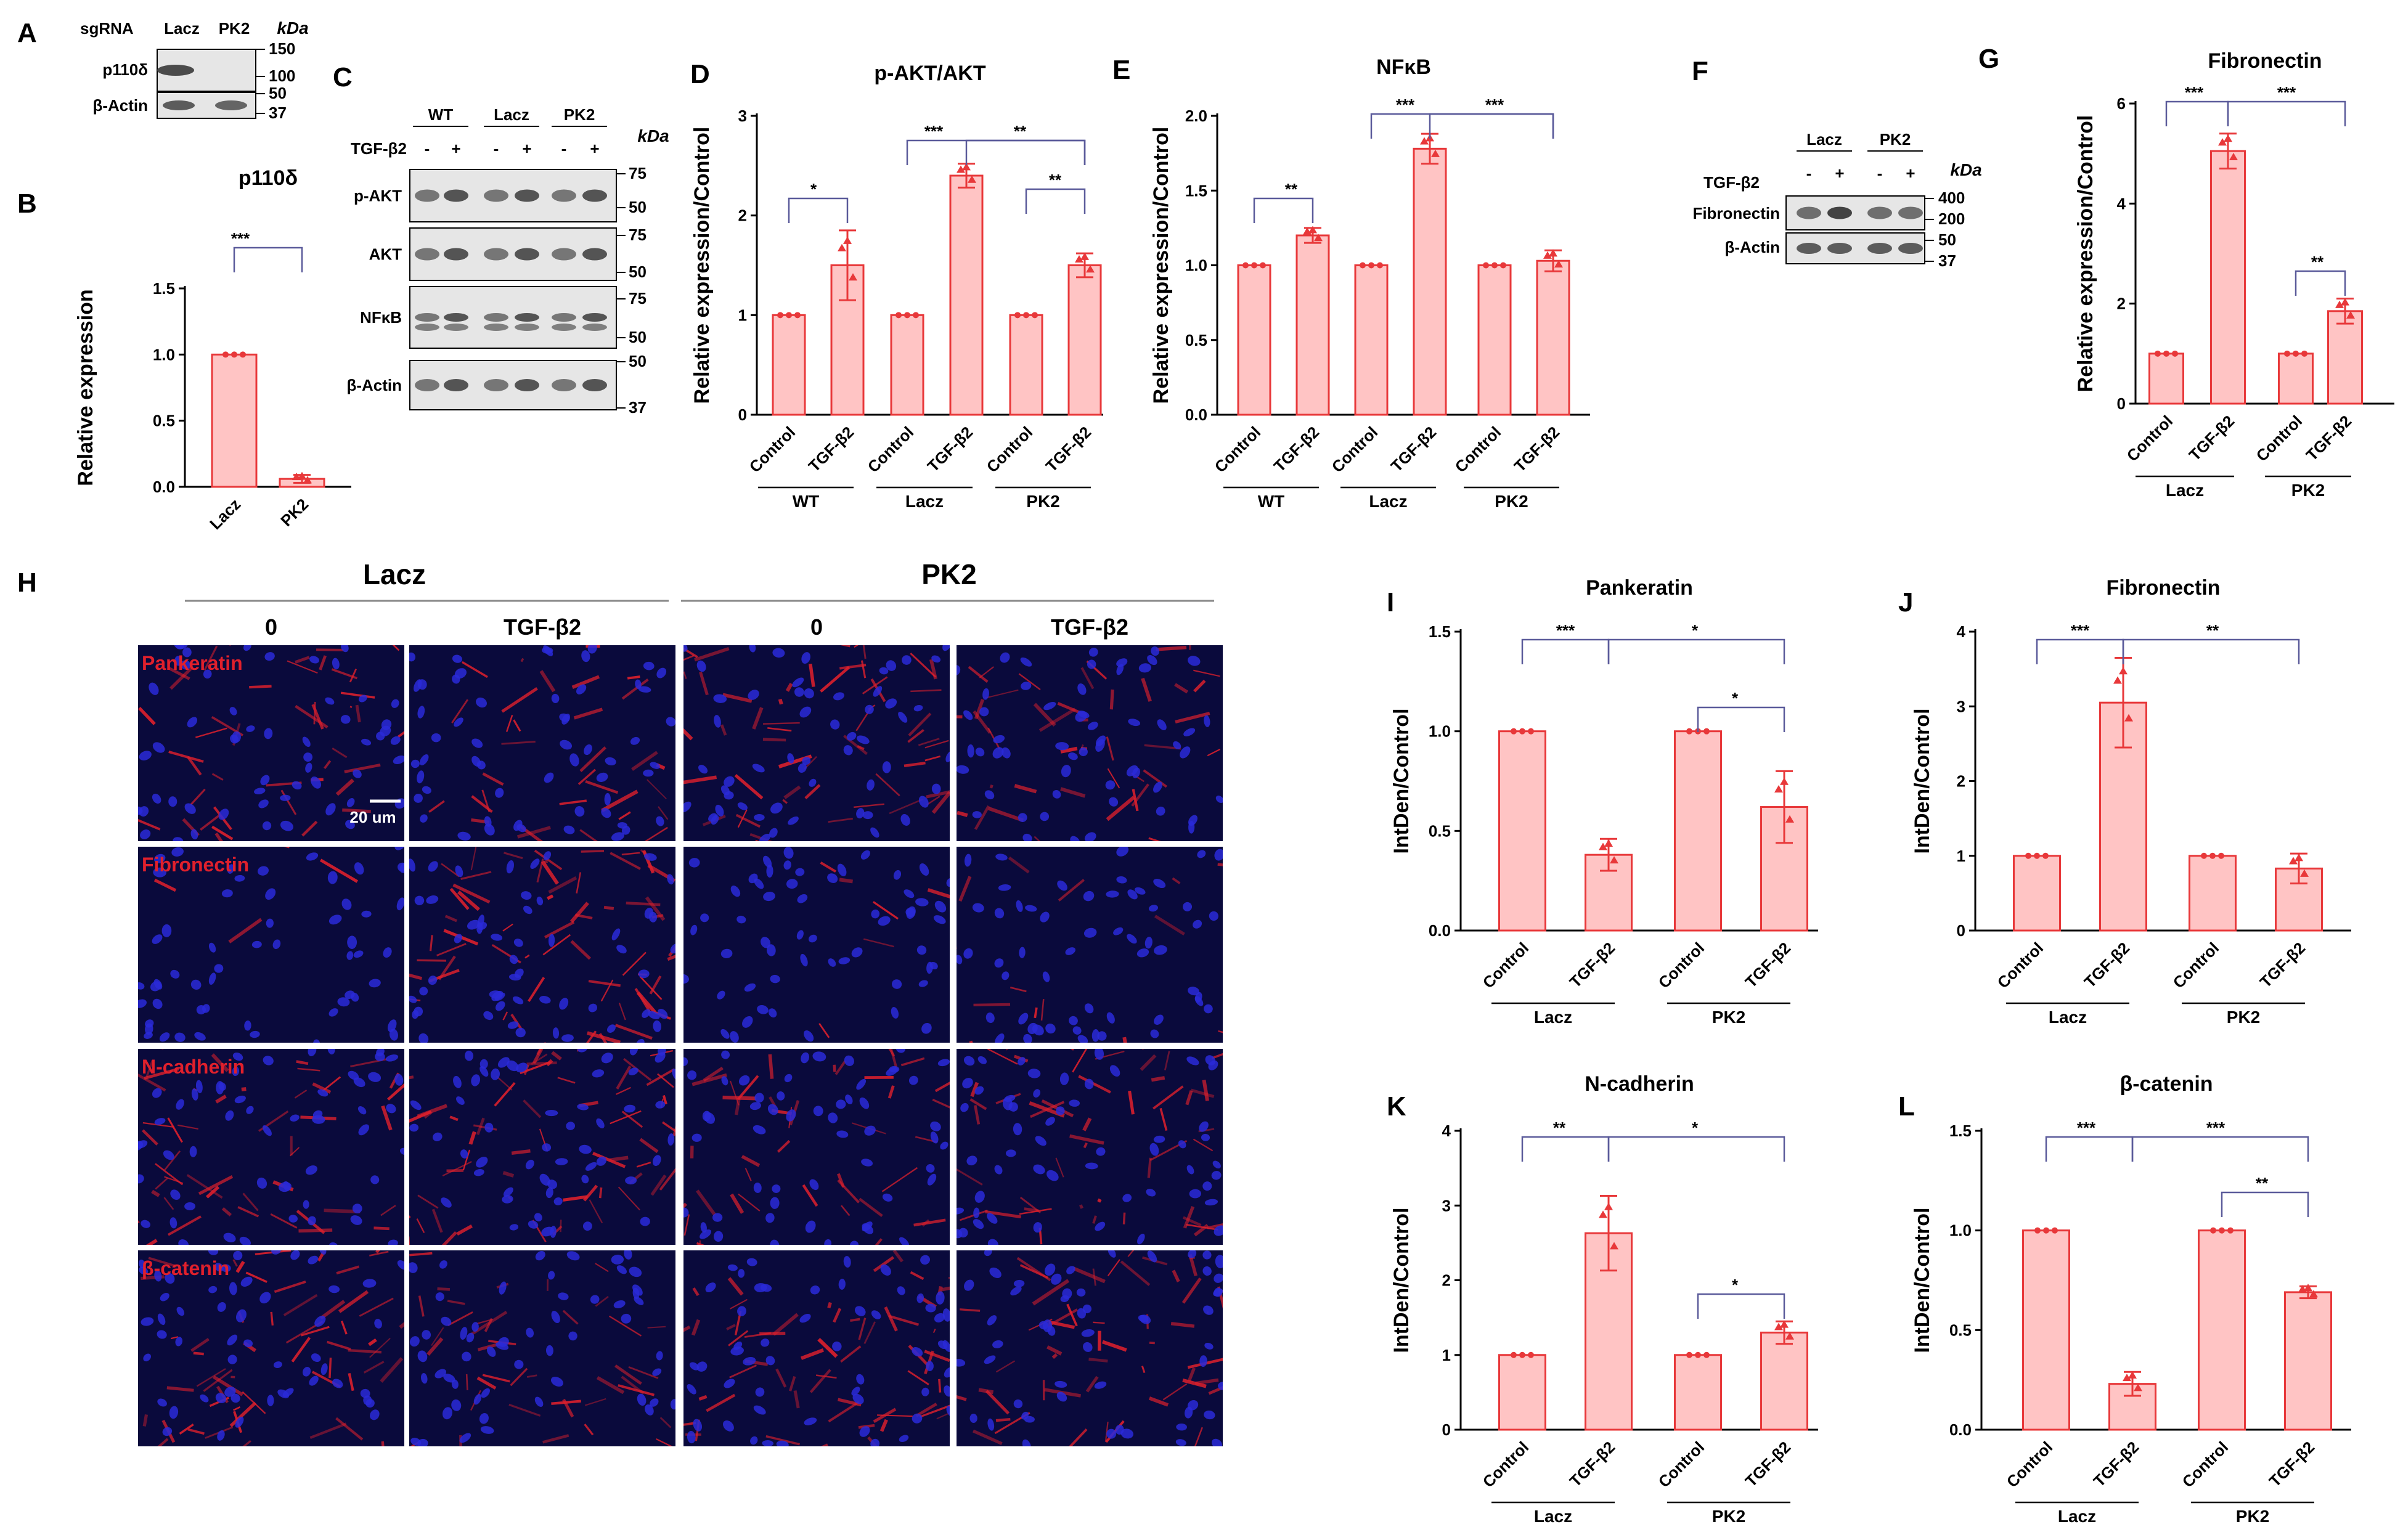 This screenshot has width=2403, height=1540. What do you see at coordinates (907, 316) in the screenshot?
I see `data-point-D` at bounding box center [907, 316].